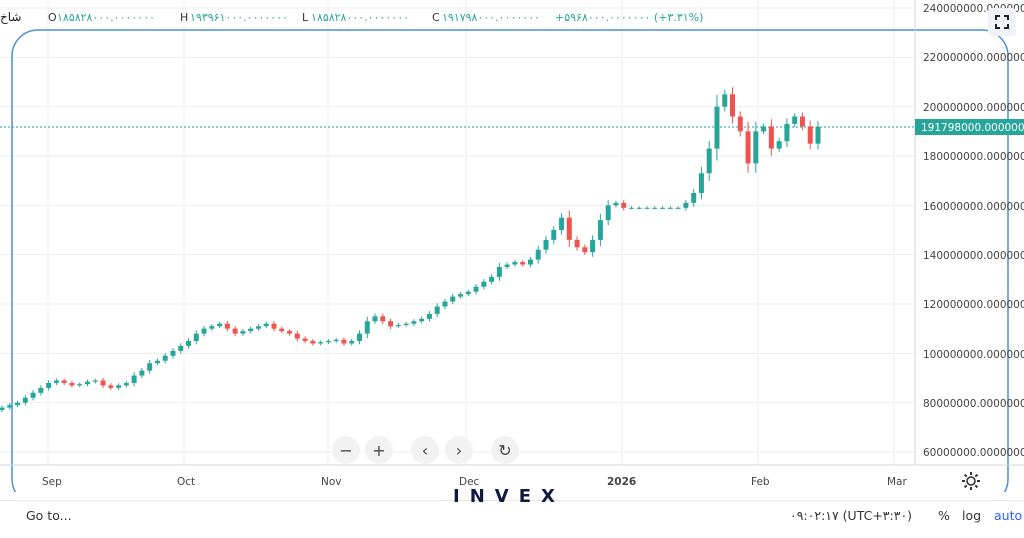  Describe the element at coordinates (436, 17) in the screenshot. I see `close-label: C` at that location.